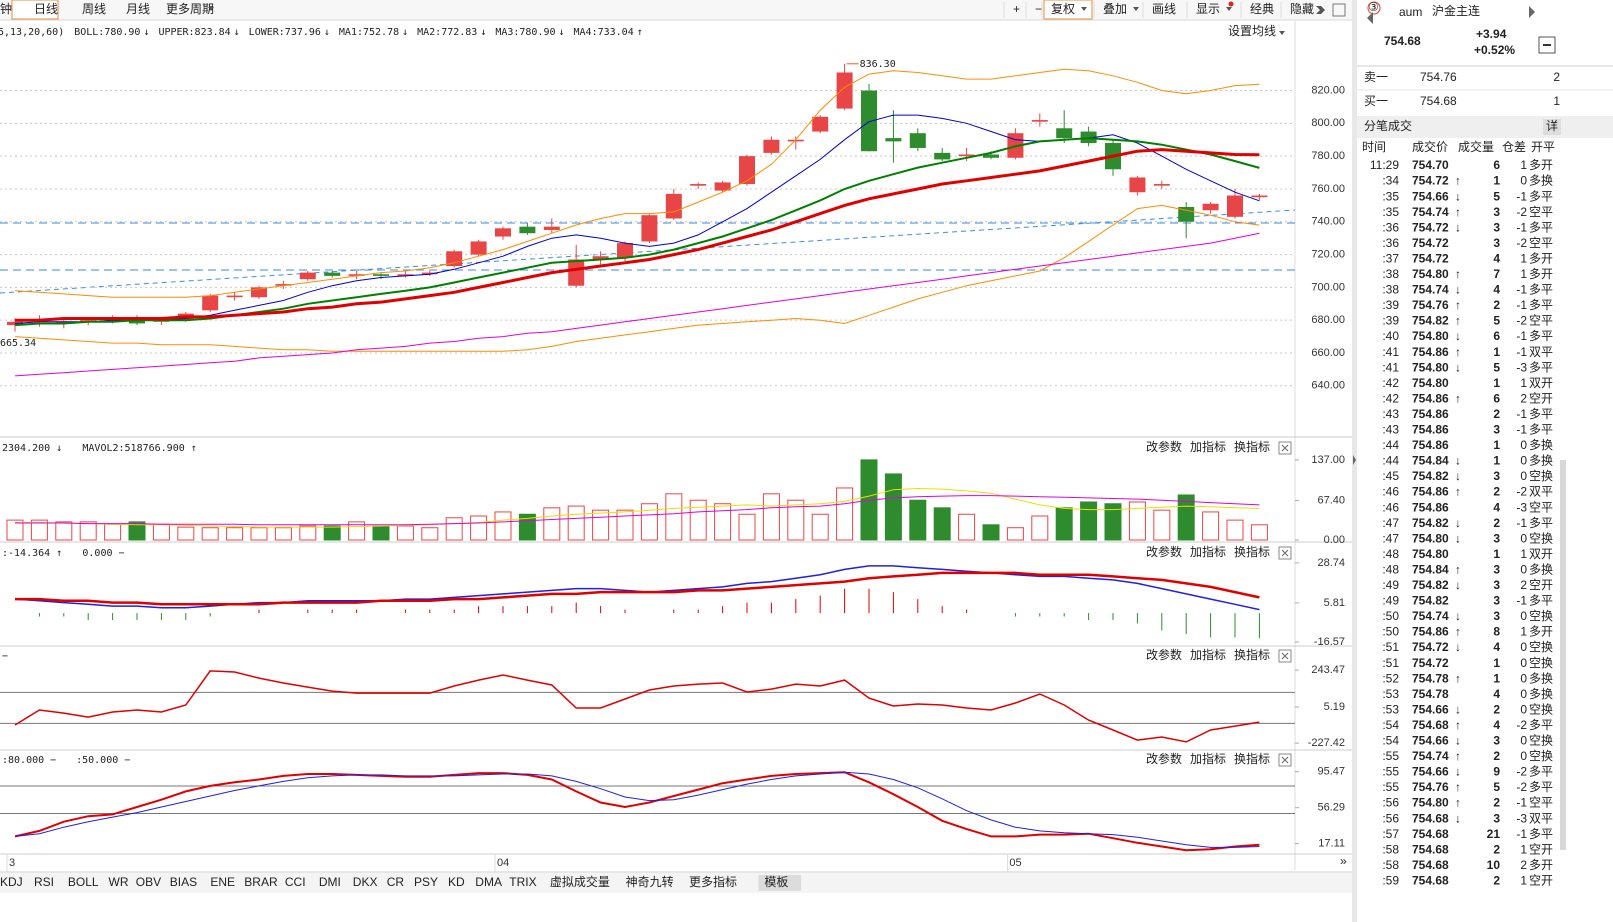  What do you see at coordinates (11, 882) in the screenshot?
I see `indicator-tab: KDJ` at bounding box center [11, 882].